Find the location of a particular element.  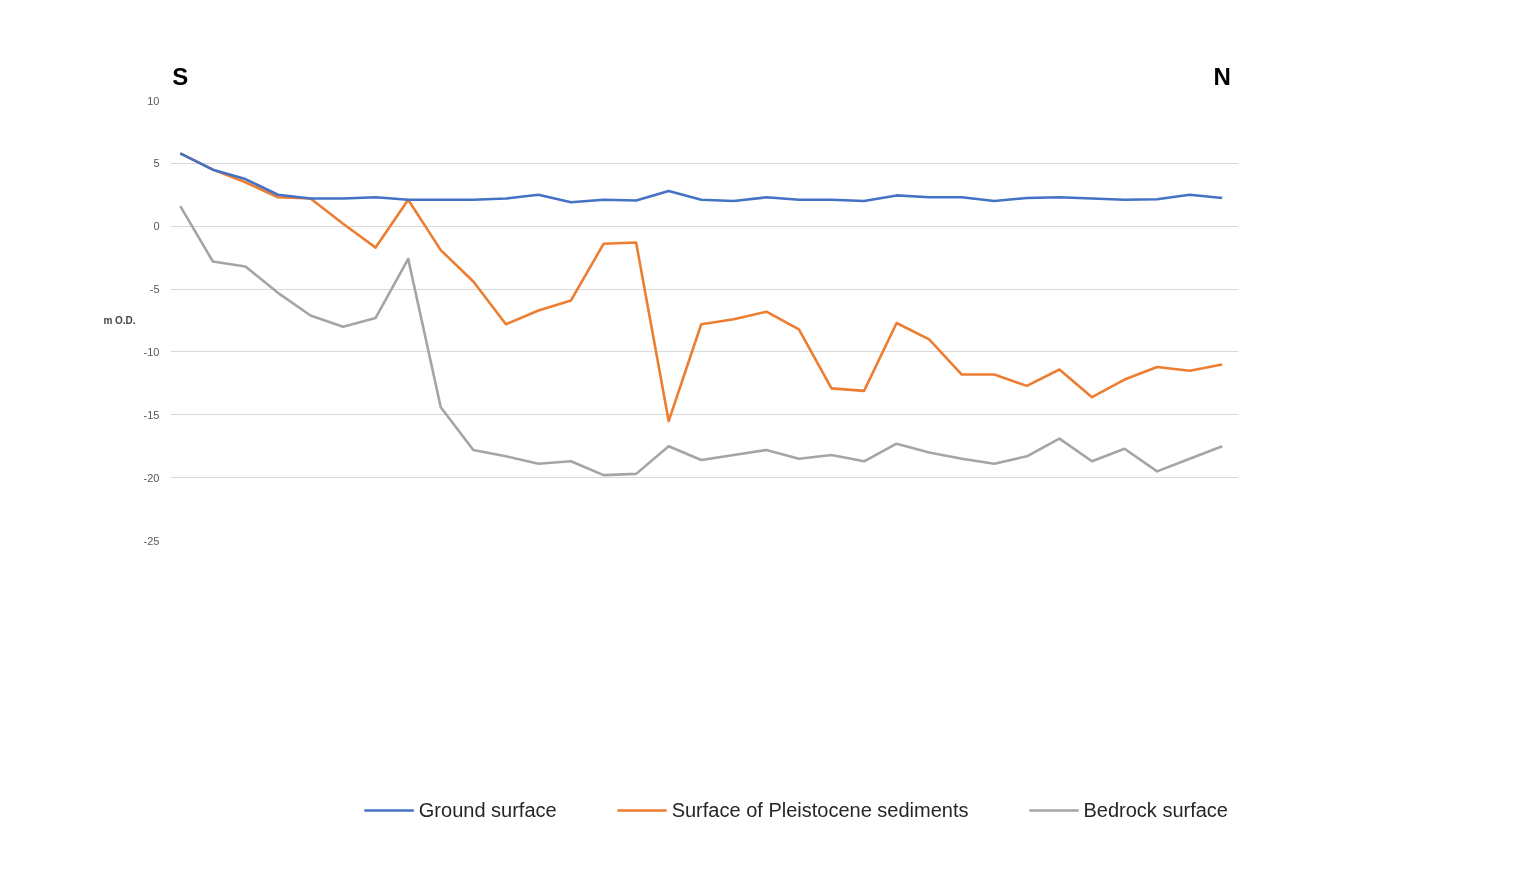

legend-label: Bedrock surface is located at coordinates (1155, 810).